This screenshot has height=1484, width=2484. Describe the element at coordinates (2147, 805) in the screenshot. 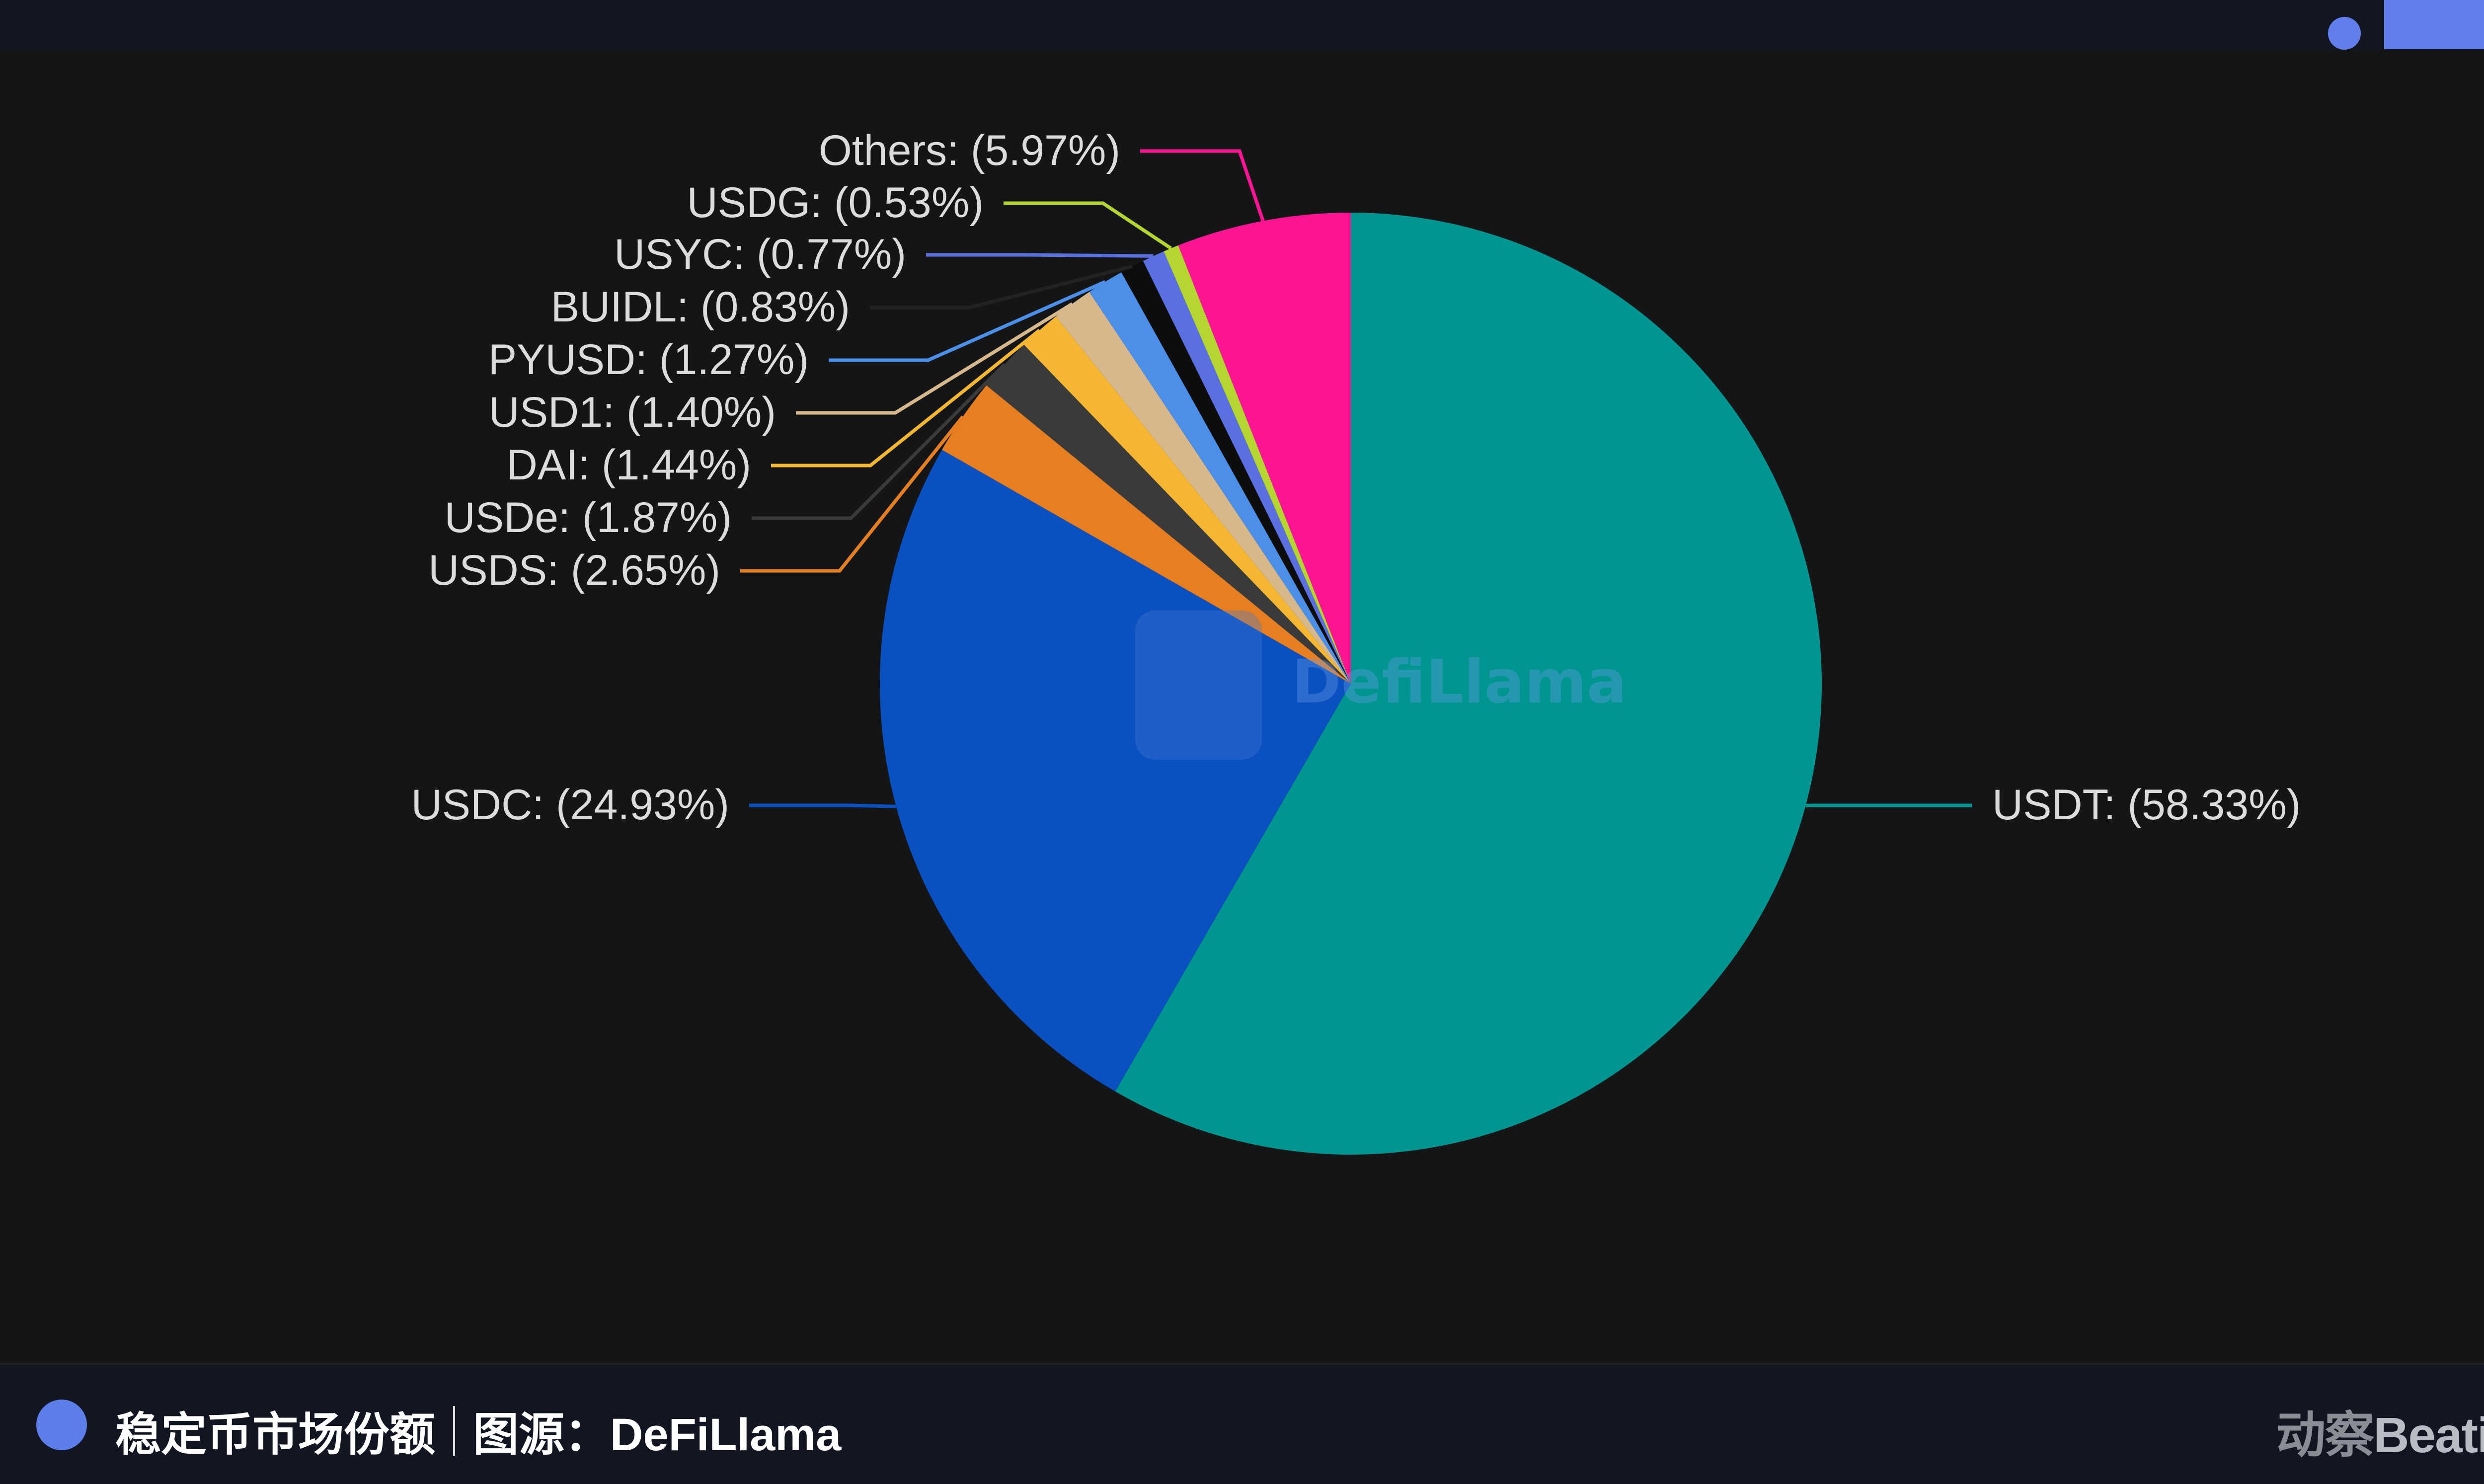

I see `label-usdt: USDT: (58.33%)` at that location.